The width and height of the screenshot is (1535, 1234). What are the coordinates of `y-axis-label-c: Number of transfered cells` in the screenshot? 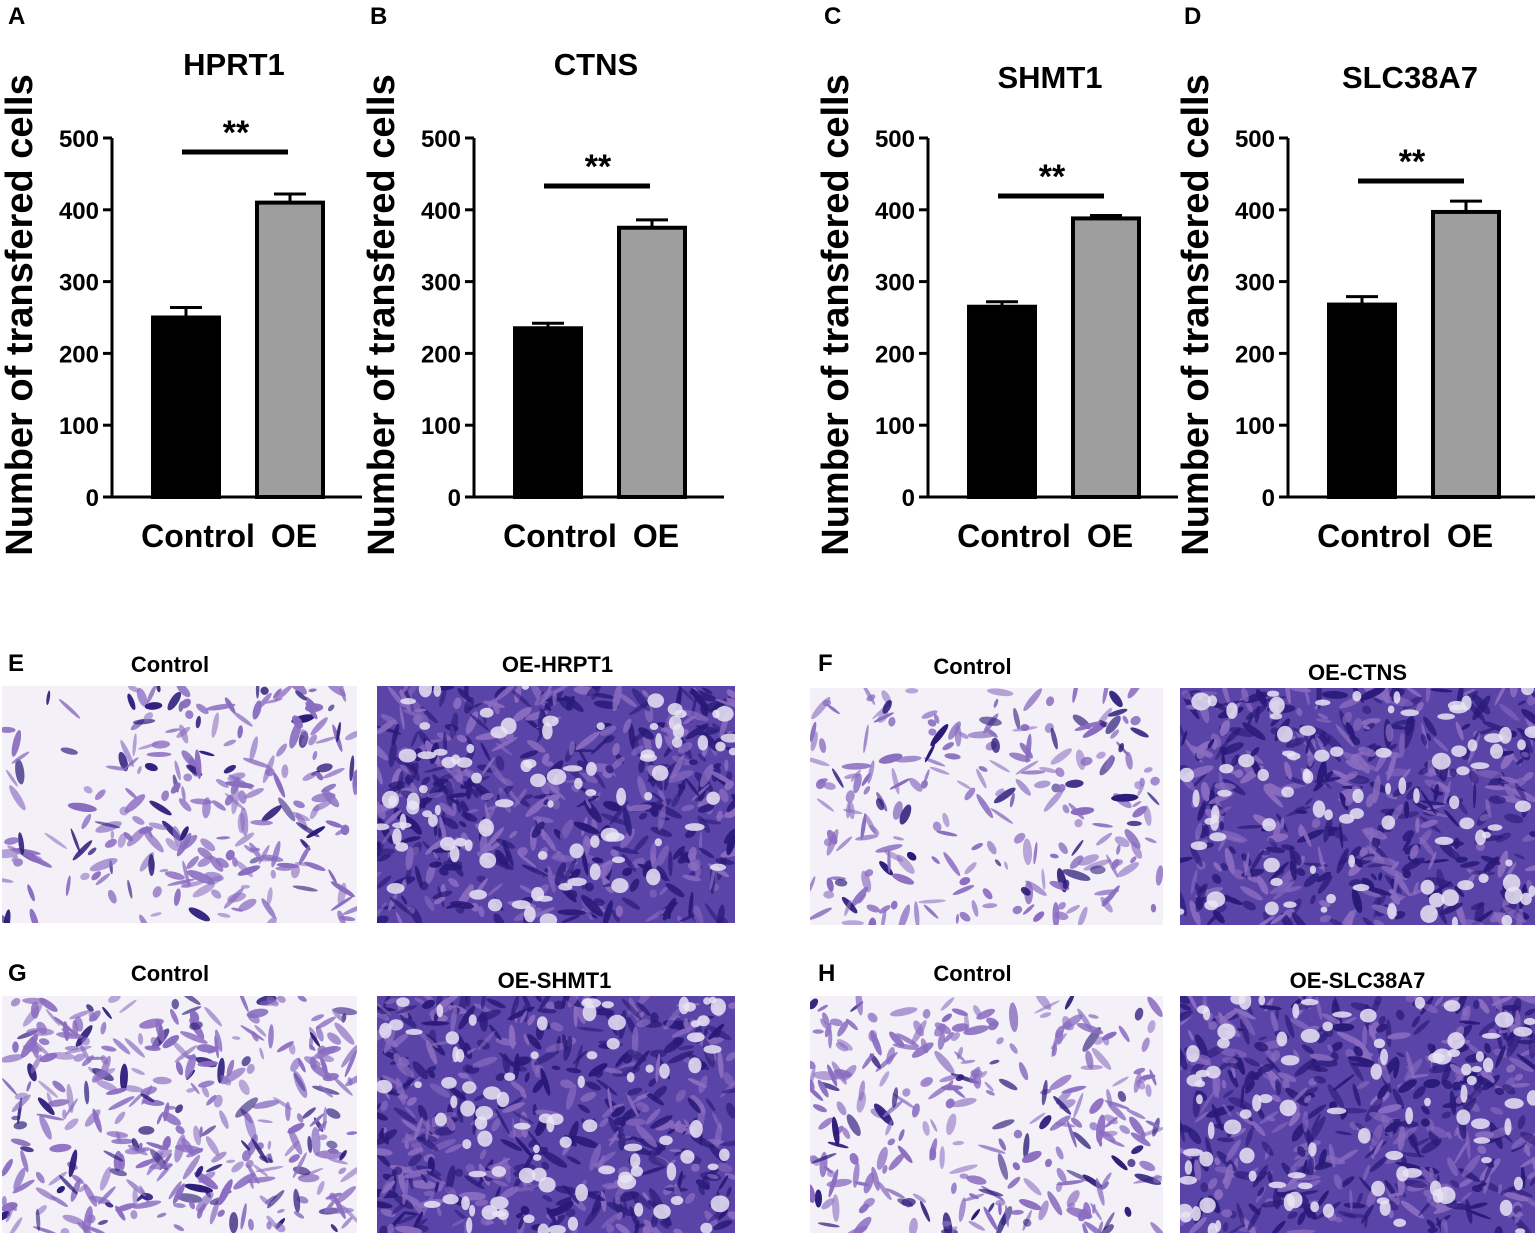 It's located at (836, 314).